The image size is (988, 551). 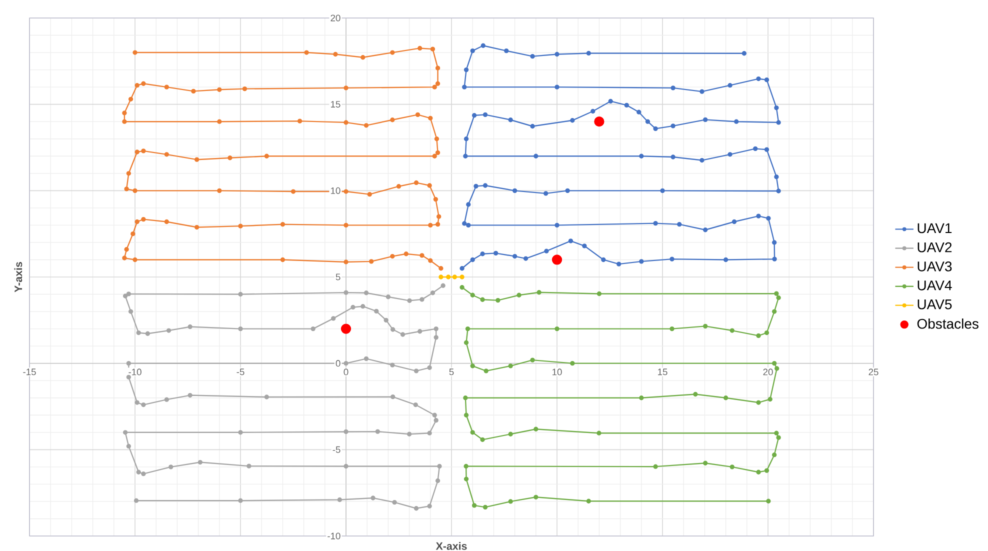 What do you see at coordinates (240, 372) in the screenshot?
I see `x-tick-label: -5` at bounding box center [240, 372].